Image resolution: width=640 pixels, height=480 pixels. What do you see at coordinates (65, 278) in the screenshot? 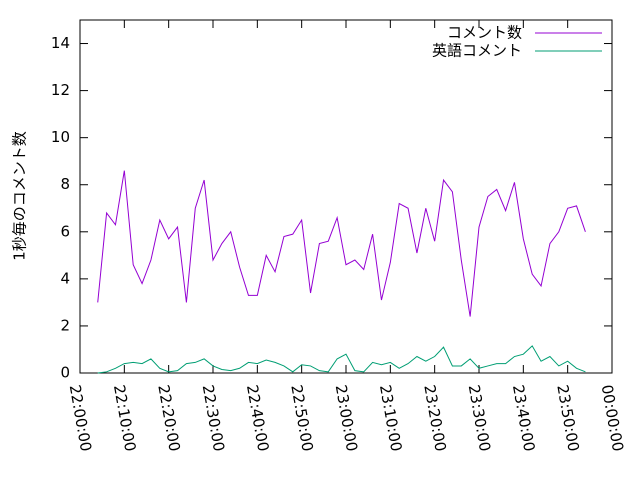
I see `y-tick-label: 4` at bounding box center [65, 278].